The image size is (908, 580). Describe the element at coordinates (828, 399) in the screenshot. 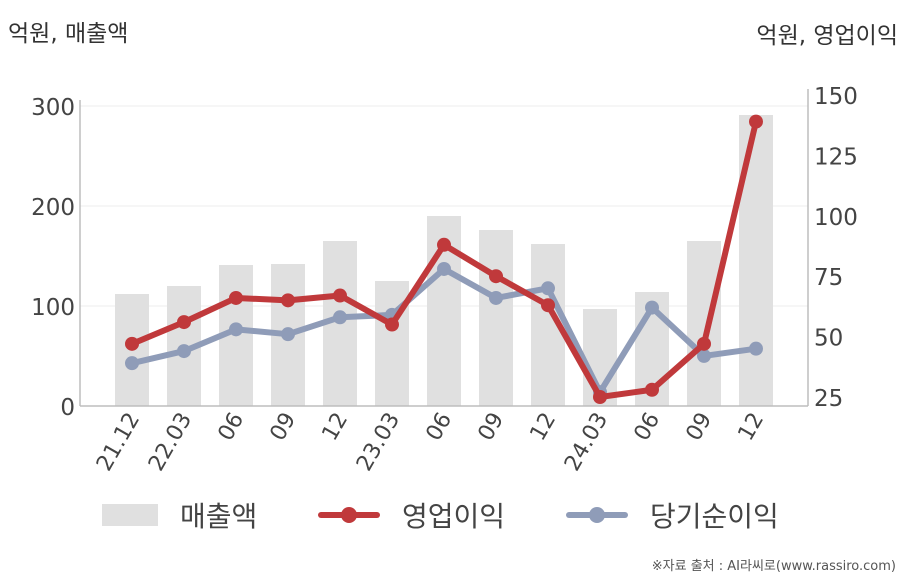

I see `y-right-tick-label: 25` at that location.